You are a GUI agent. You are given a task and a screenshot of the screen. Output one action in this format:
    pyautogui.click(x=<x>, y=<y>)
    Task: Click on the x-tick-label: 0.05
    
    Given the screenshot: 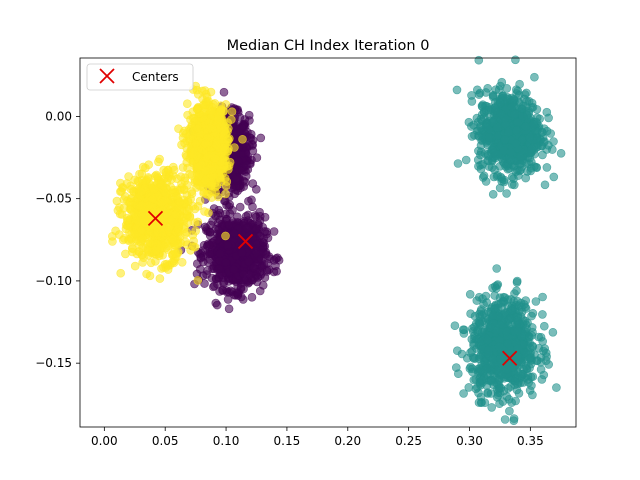 What is the action you would take?
    pyautogui.click(x=165, y=441)
    